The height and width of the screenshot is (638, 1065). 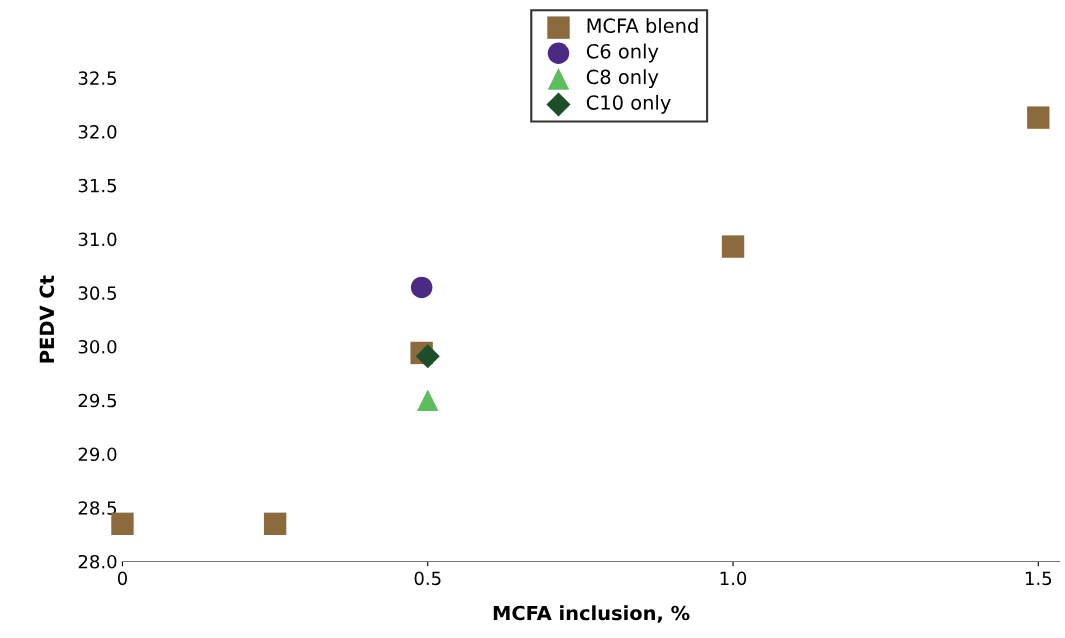 I want to click on x-tick-label: 1.5, so click(x=1038, y=578).